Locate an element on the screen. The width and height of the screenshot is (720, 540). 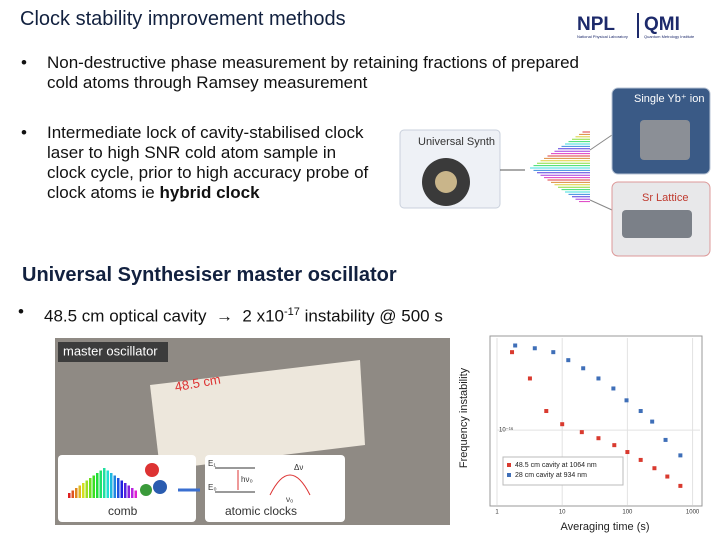
arrow-glyph: → is located at coordinates (224, 316).